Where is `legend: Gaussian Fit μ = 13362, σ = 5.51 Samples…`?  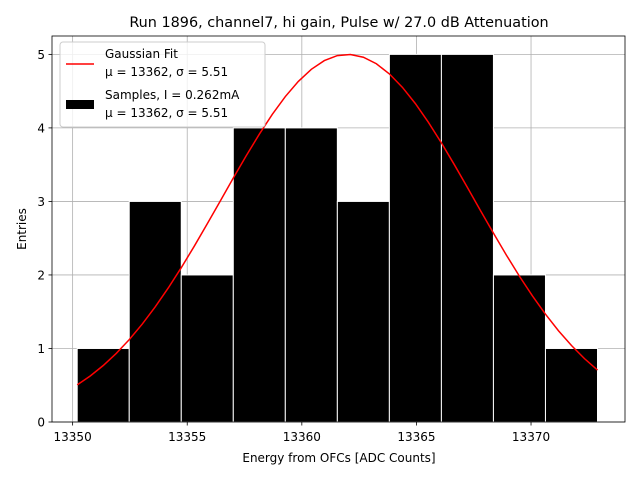 legend: Gaussian Fit μ = 13362, σ = 5.51 Samples… is located at coordinates (162, 84).